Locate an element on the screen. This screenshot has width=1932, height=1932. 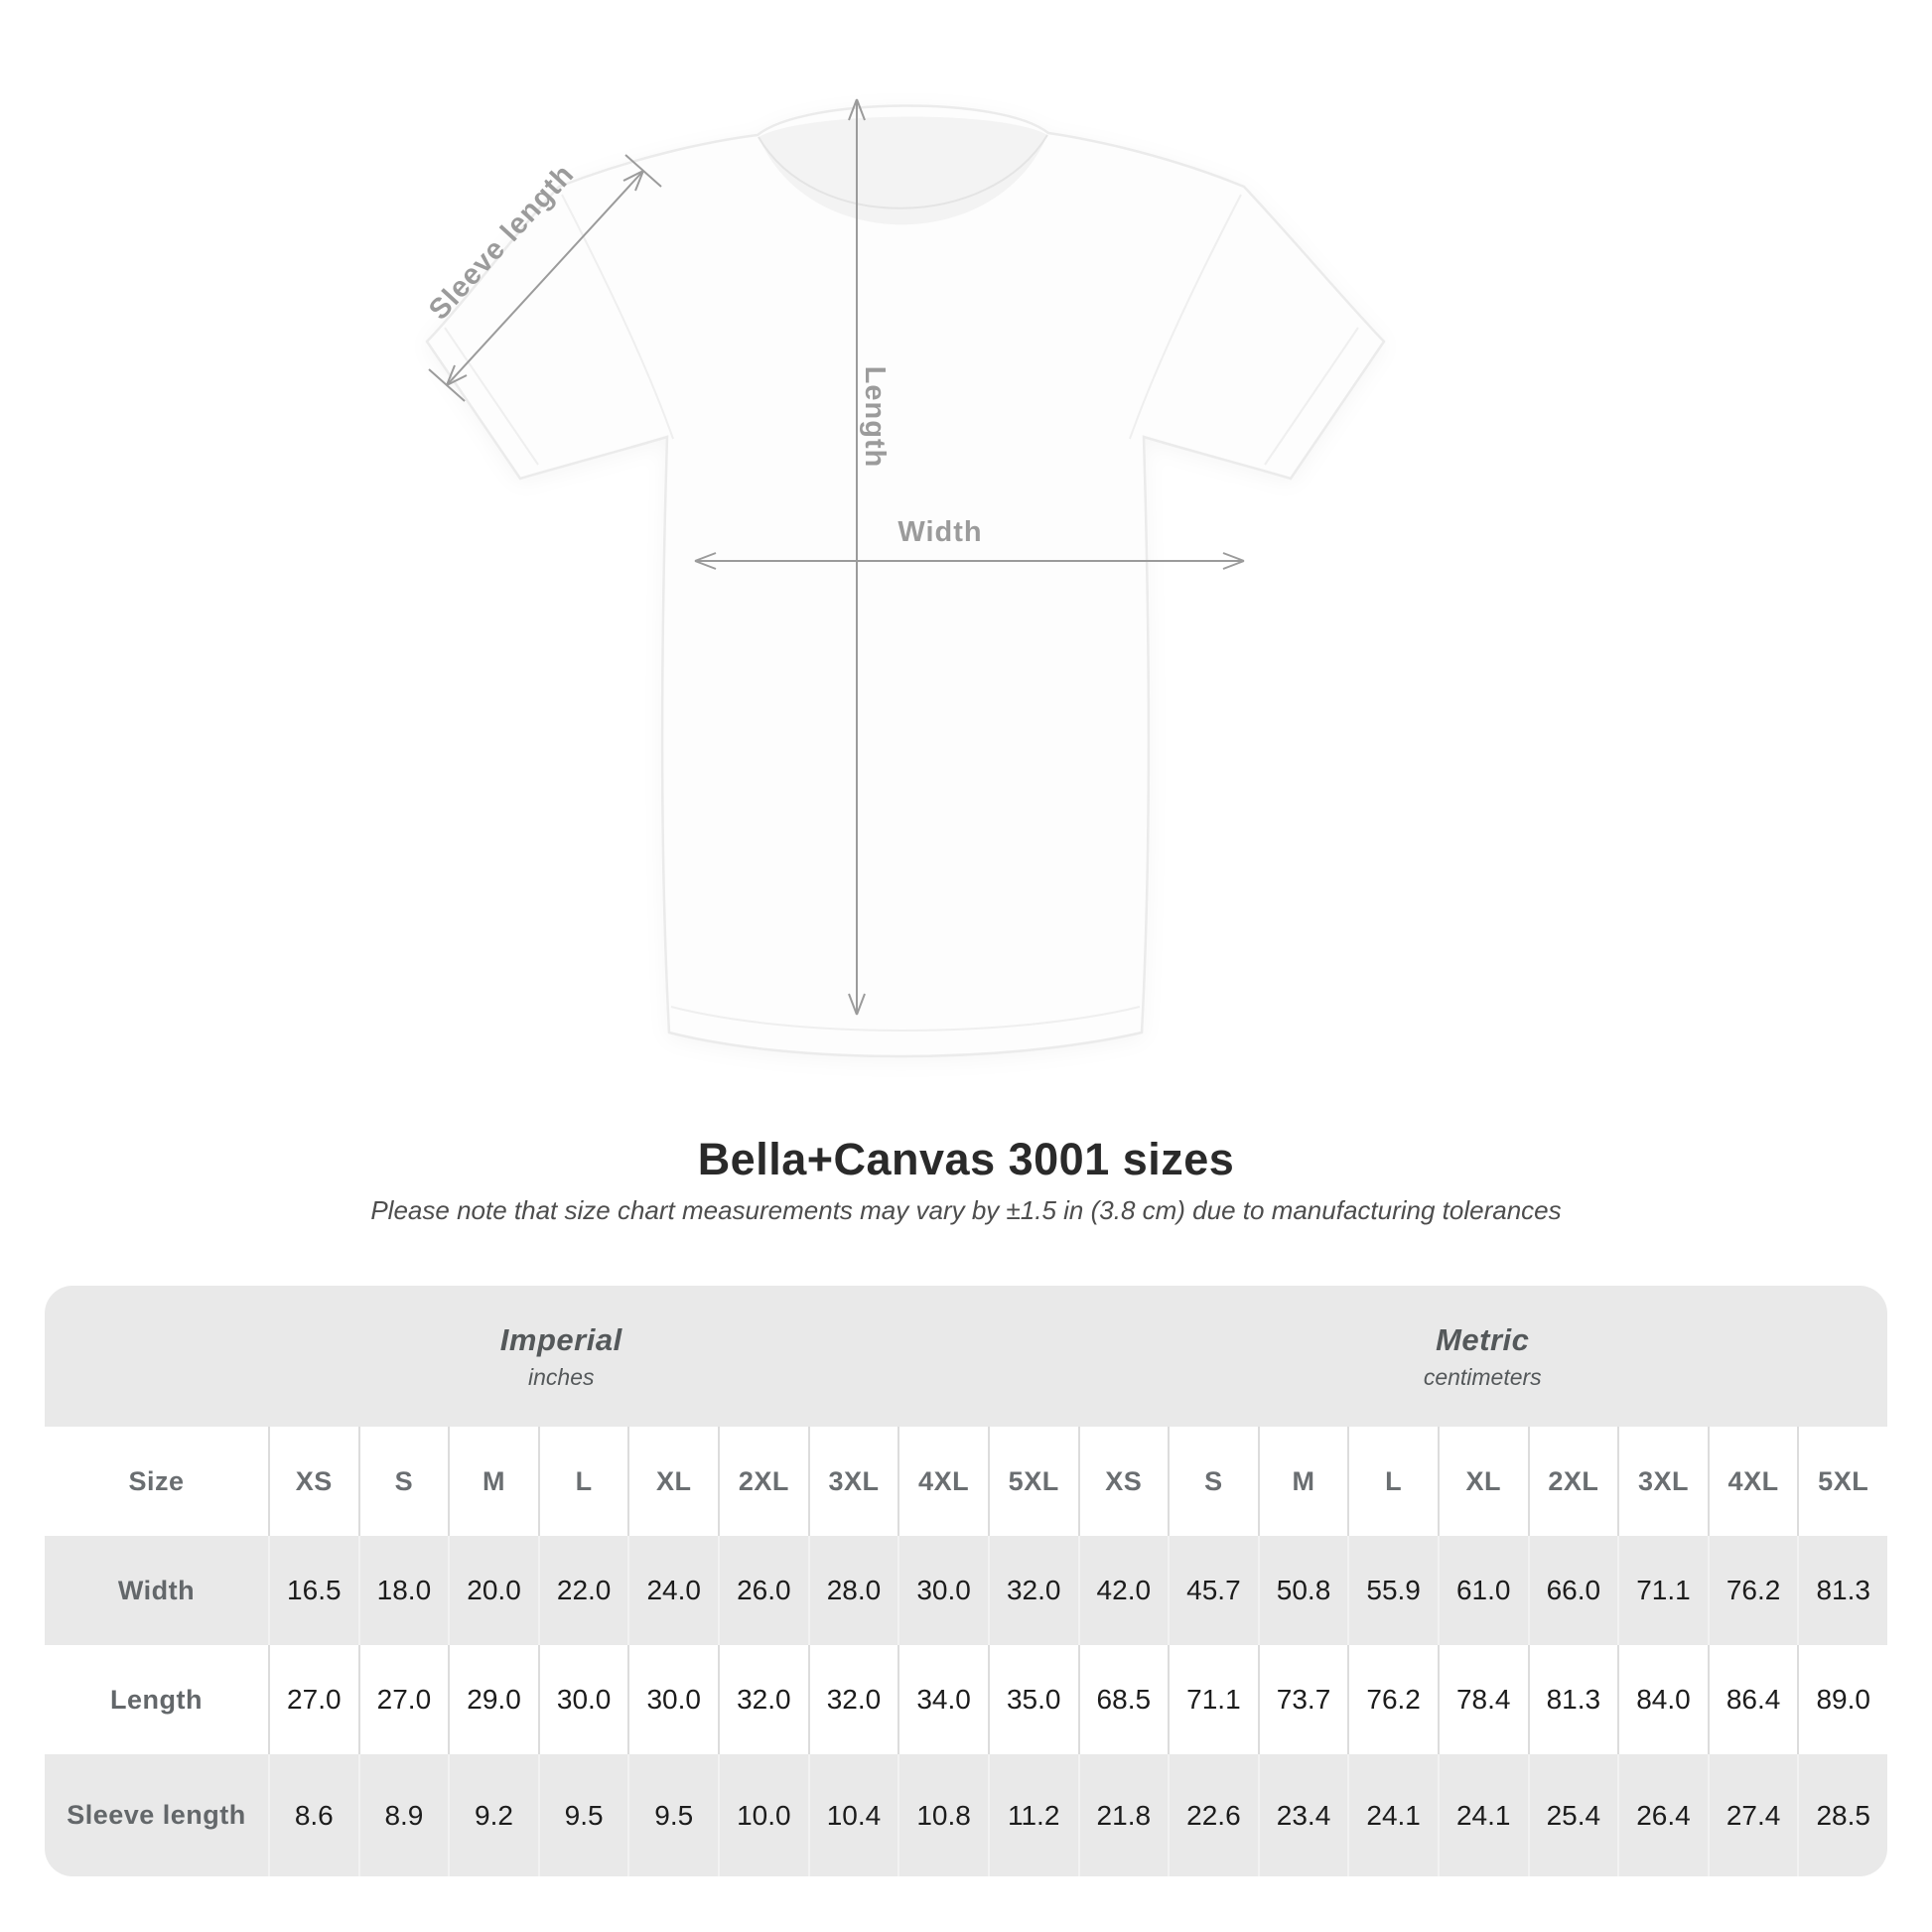
imperial-group-header: Imperial inches is located at coordinates (561, 1356).